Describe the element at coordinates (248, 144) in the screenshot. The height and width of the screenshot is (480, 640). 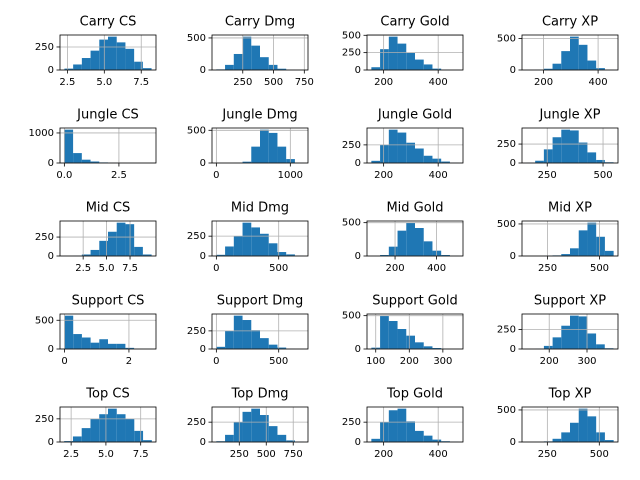
I see `subplot: 0 1000 0 500 Jungle Dmg` at that location.